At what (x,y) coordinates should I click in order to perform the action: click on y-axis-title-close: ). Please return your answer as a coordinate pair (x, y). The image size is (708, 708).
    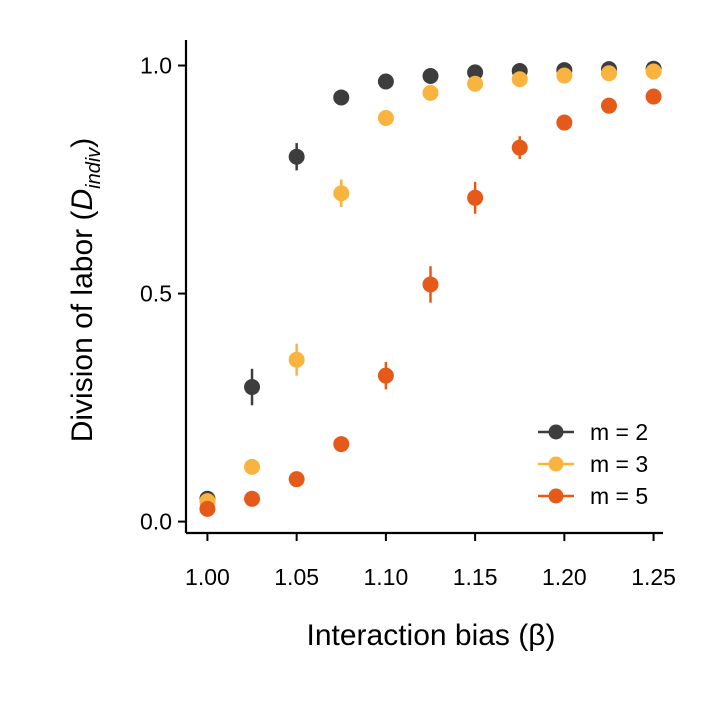
    Looking at the image, I should click on (82, 143).